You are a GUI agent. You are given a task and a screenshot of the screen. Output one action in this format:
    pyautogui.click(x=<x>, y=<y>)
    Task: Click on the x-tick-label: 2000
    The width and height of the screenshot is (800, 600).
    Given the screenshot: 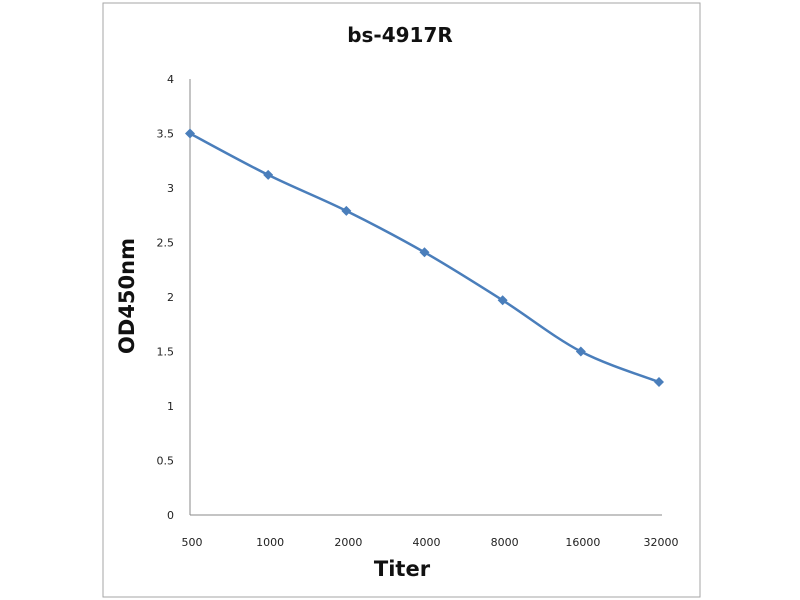 What is the action you would take?
    pyautogui.click(x=348, y=542)
    